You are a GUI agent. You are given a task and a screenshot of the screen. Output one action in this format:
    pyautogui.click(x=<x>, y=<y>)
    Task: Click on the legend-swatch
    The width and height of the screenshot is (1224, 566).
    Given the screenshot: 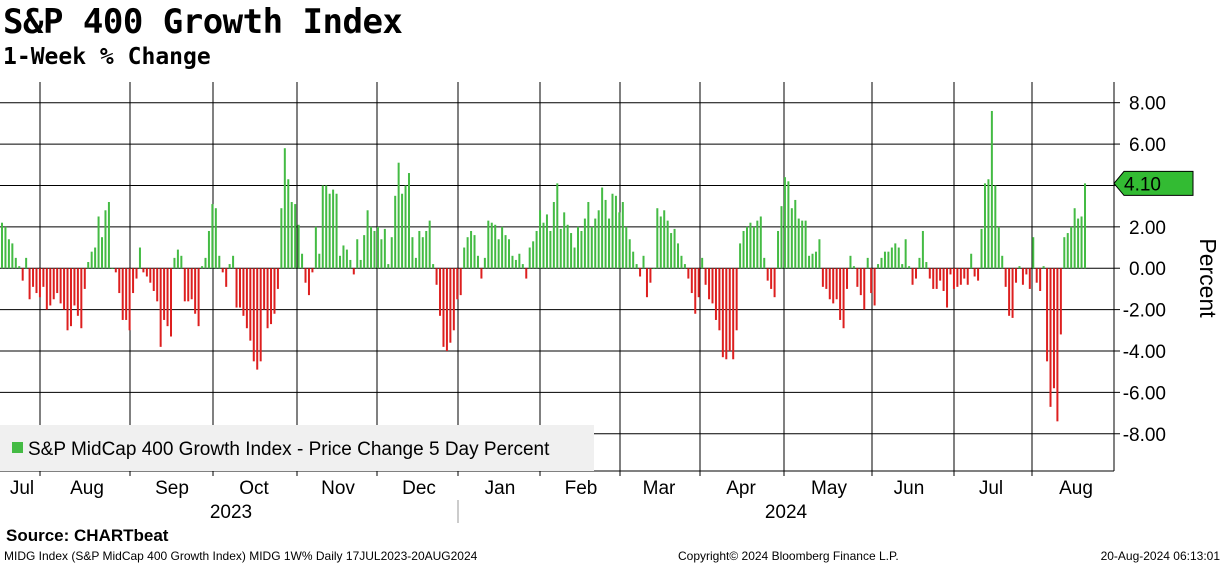 What is the action you would take?
    pyautogui.click(x=17, y=447)
    